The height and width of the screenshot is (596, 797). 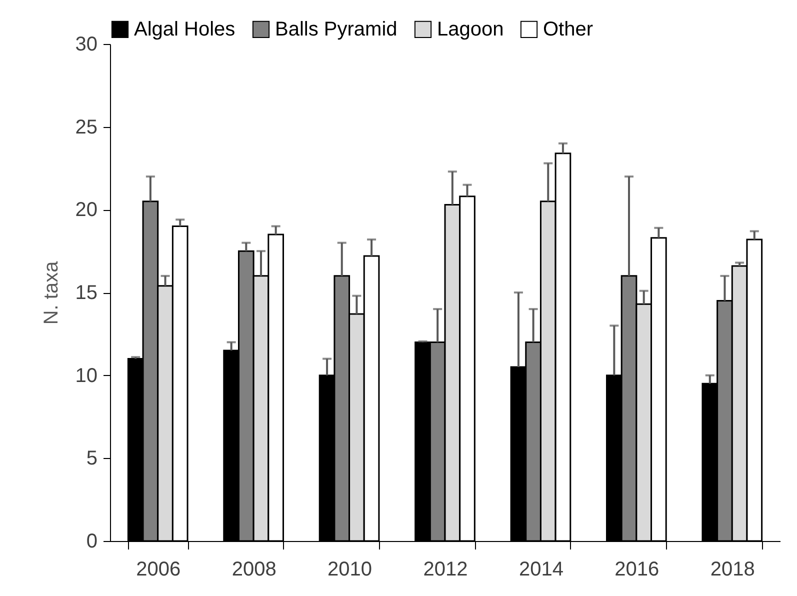 I want to click on y-tick-label: 5, so click(x=92, y=459).